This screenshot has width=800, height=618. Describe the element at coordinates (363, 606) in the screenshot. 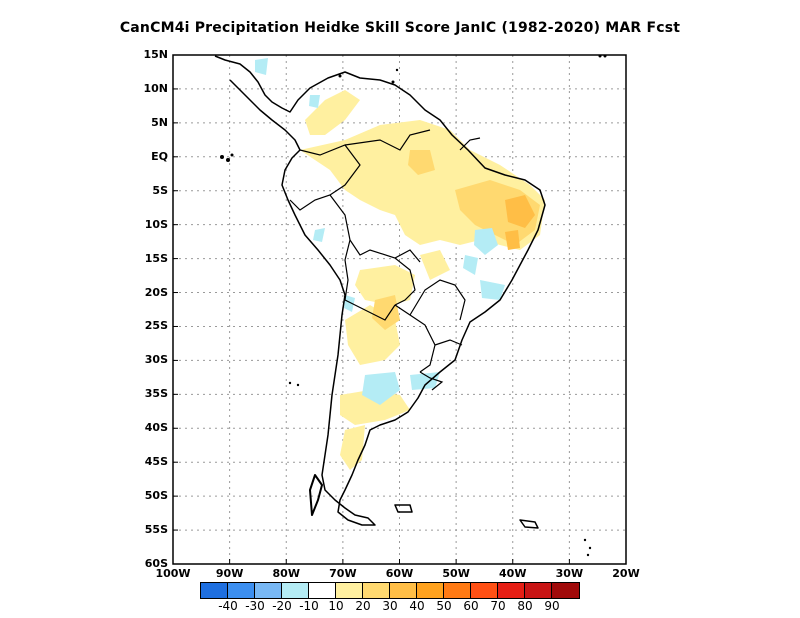

I see `colorbar-label: 20` at that location.